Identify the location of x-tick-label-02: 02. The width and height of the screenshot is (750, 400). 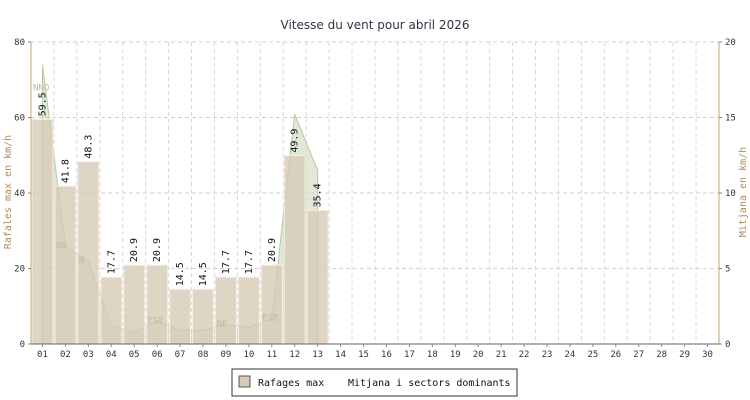
(65, 355).